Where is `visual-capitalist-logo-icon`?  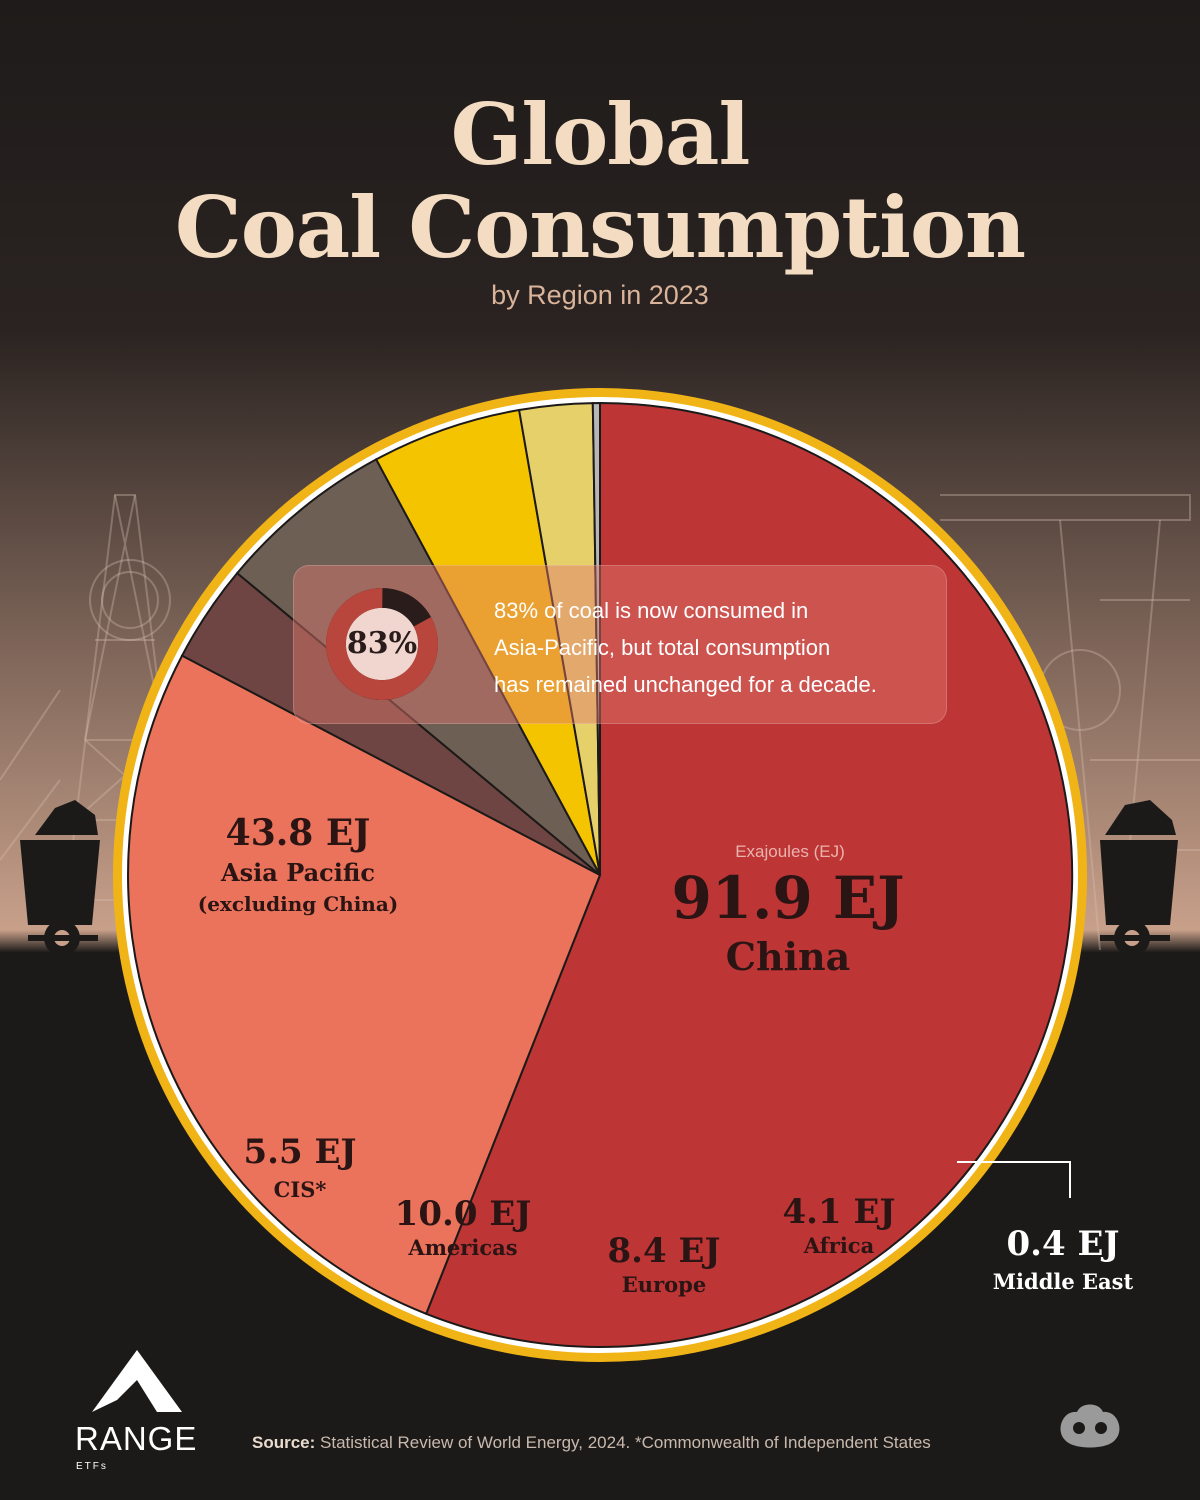
visual-capitalist-logo-icon is located at coordinates (1090, 1426).